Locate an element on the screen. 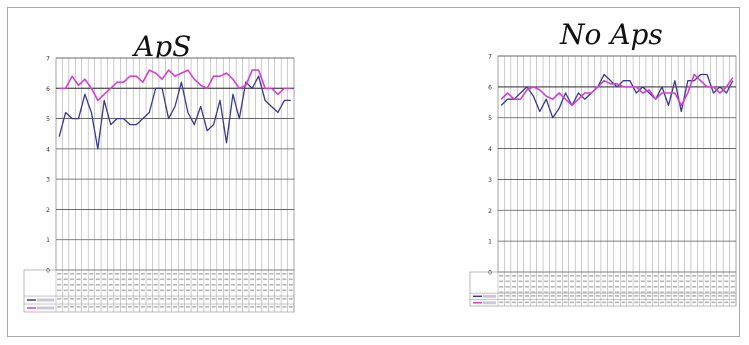  y-tick-label: 7 is located at coordinates (490, 57).